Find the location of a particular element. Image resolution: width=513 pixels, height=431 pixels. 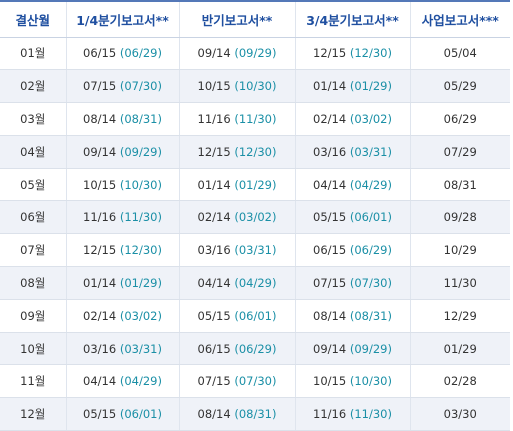

cell-q3-deadline: 01/14 (01/29) is located at coordinates (352, 86).